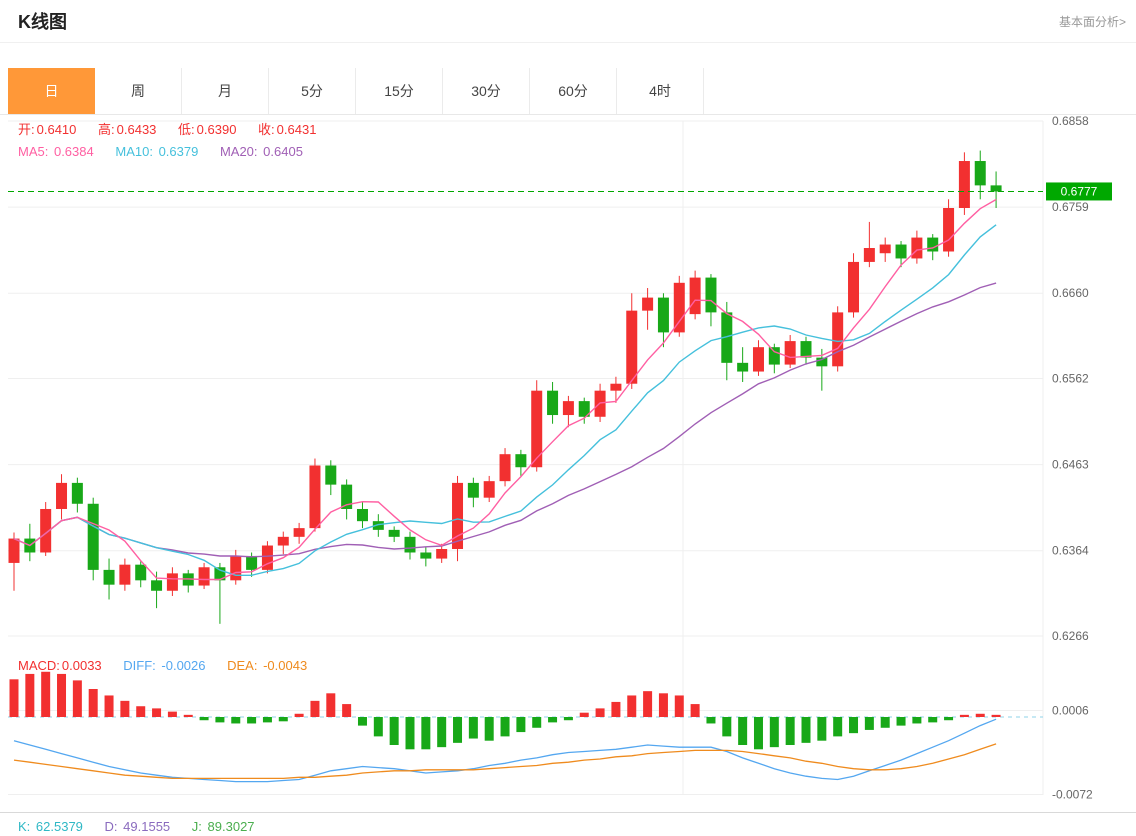 The width and height of the screenshot is (1136, 836). What do you see at coordinates (183, 665) in the screenshot?
I see `diff-value: -0.0026` at bounding box center [183, 665].